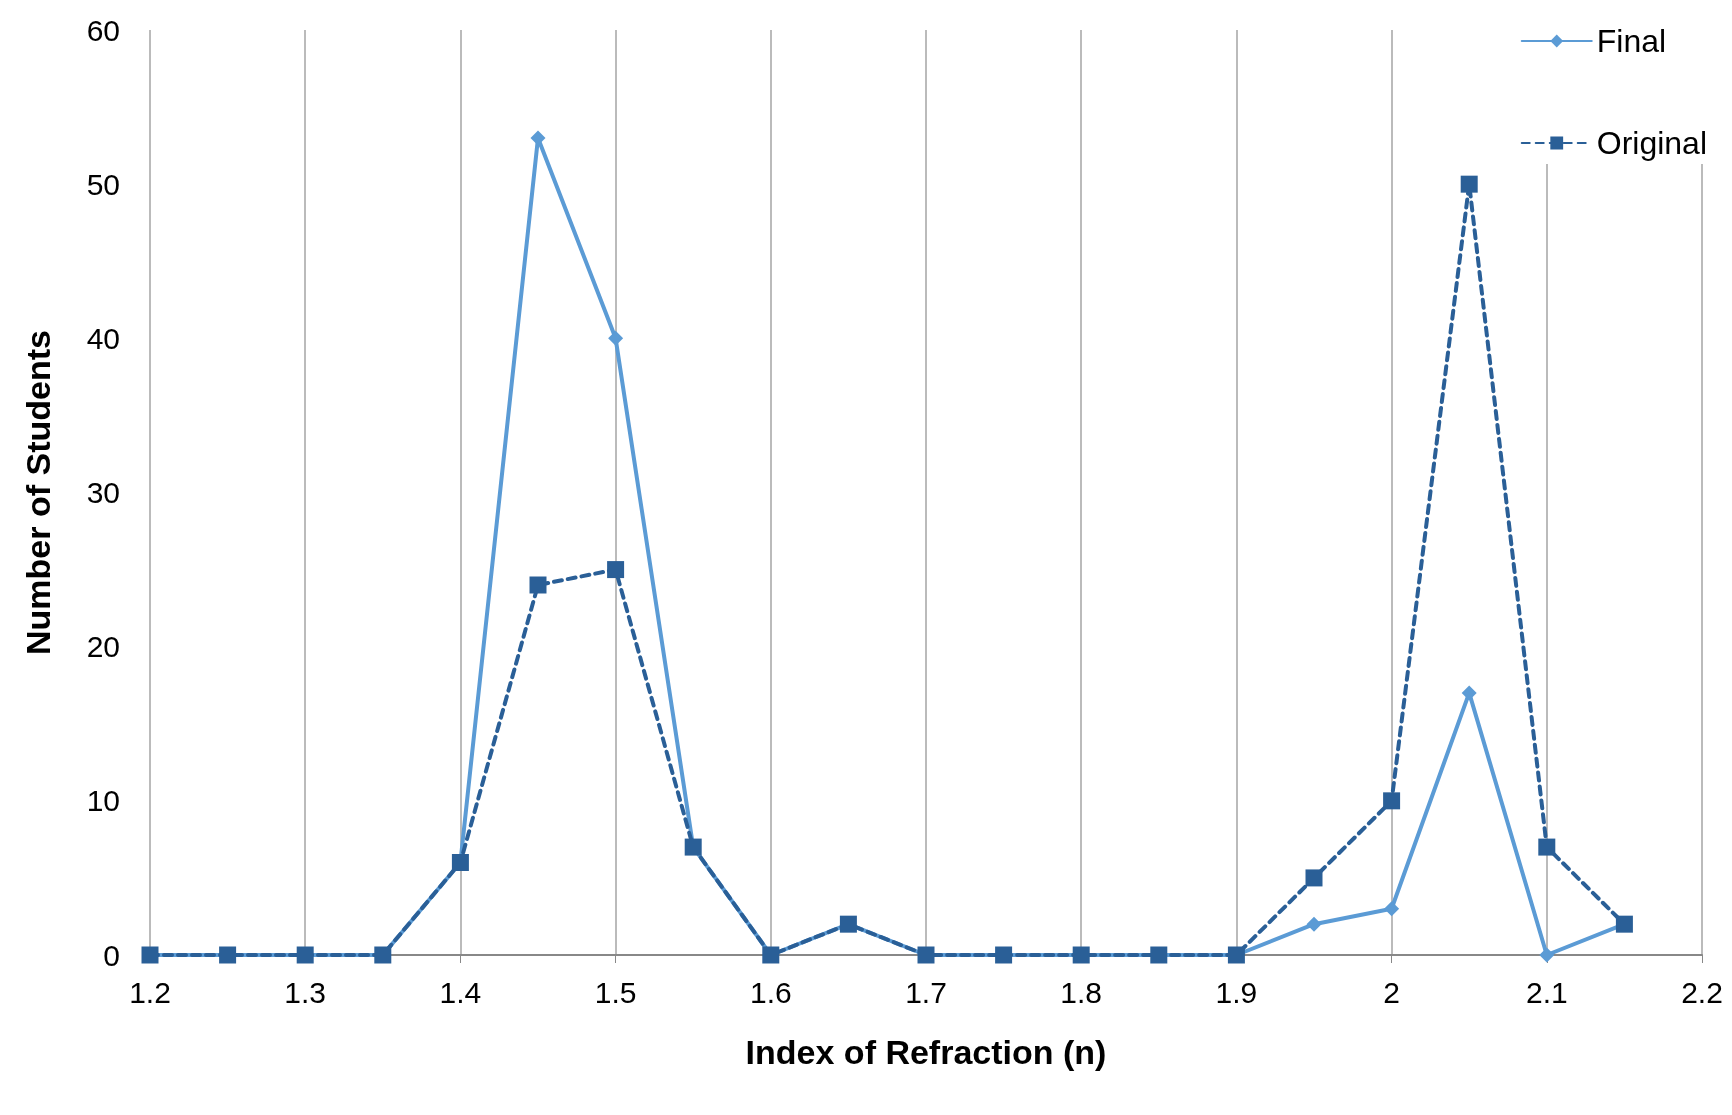 The width and height of the screenshot is (1732, 1115). Describe the element at coordinates (770, 992) in the screenshot. I see `x-tick-label: 1.6` at that location.